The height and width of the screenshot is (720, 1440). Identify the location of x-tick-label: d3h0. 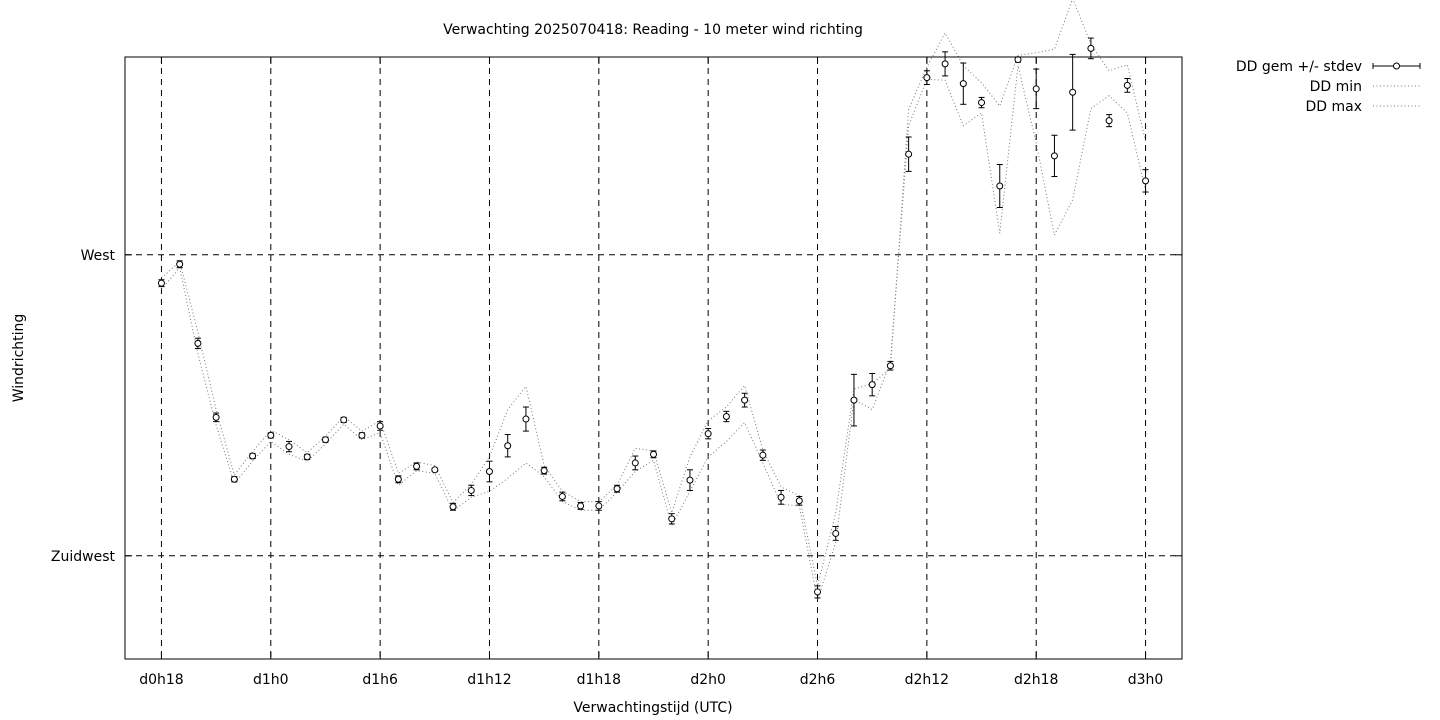
(1146, 680).